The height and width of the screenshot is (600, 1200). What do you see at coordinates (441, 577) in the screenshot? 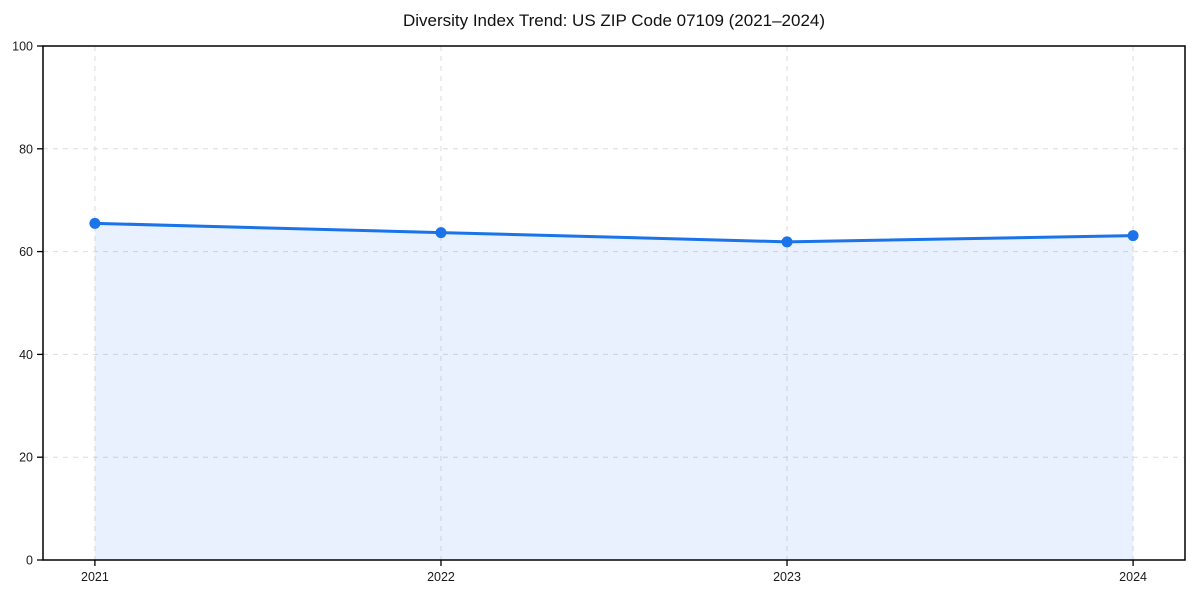
I see `x-tick-label: 2022` at bounding box center [441, 577].